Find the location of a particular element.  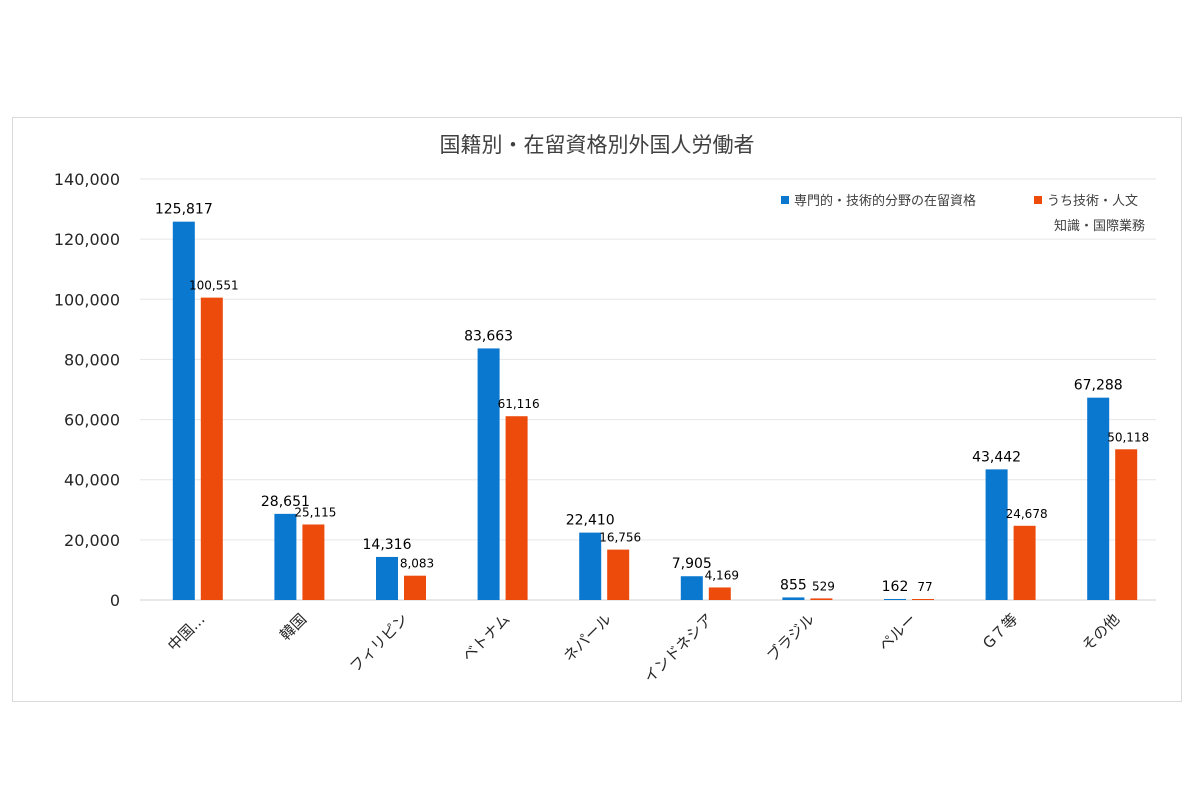

data-label-series-1: 67,288 is located at coordinates (1098, 386).